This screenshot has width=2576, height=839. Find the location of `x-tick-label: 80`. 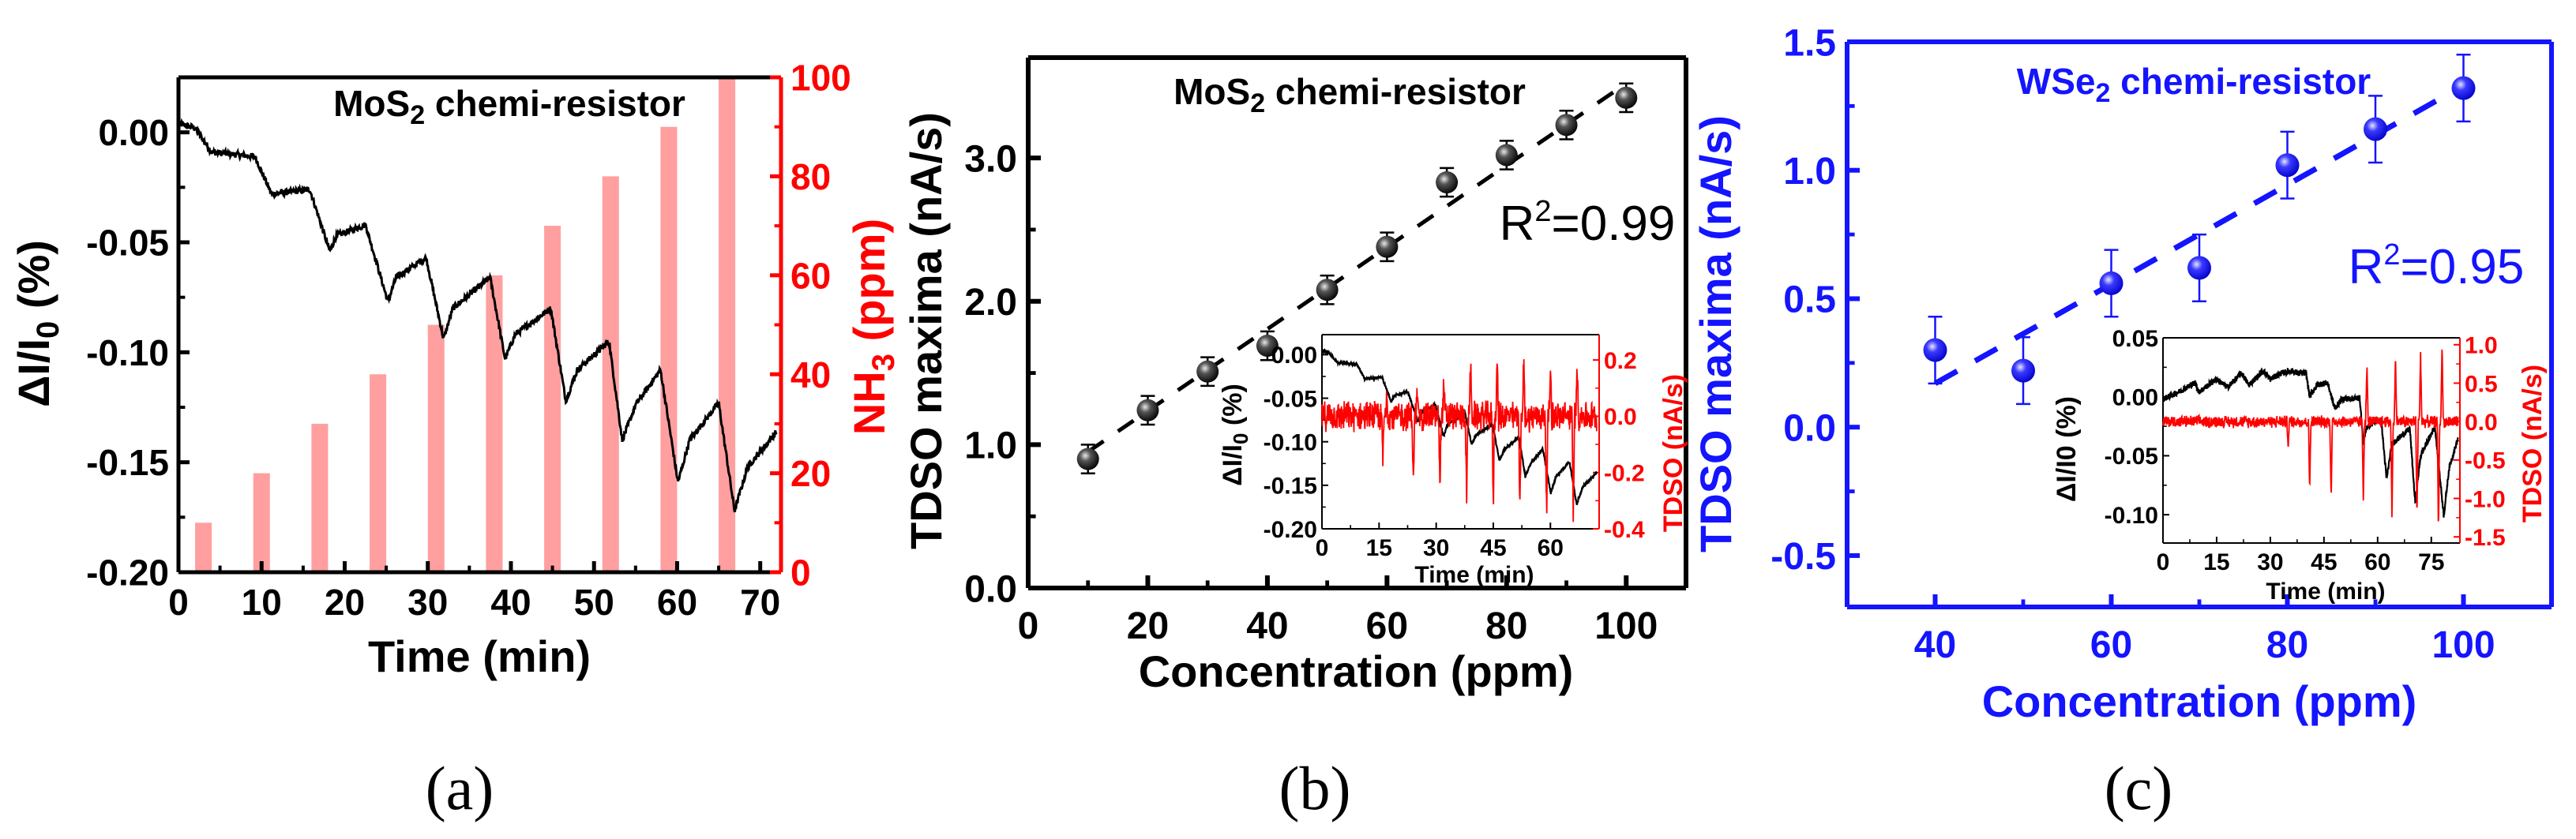

x-tick-label: 80 is located at coordinates (1506, 626).